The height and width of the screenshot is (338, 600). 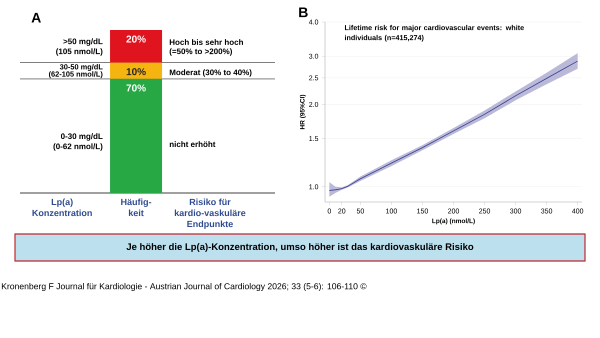 I want to click on x-tick-label: Häufig-keit, so click(x=136, y=207).